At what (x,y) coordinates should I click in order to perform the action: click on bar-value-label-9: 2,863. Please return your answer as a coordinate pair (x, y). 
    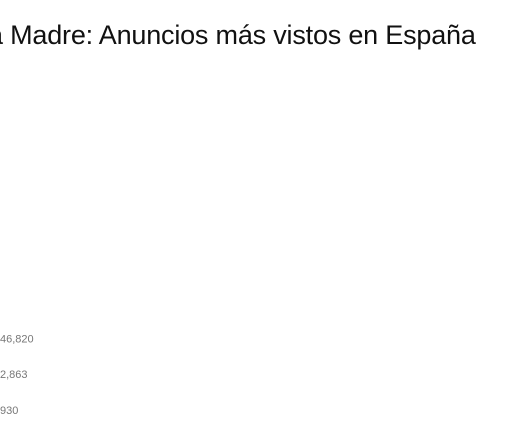
    Looking at the image, I should click on (14, 375).